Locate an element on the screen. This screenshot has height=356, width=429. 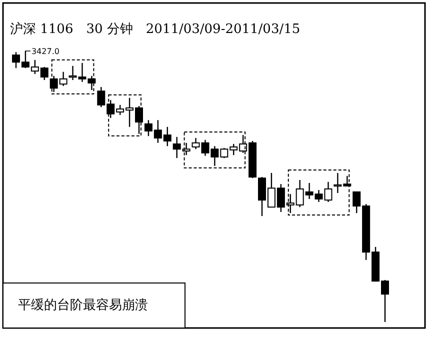
annotation: 平缓的台阶最容易崩溃 is located at coordinates (83, 305).